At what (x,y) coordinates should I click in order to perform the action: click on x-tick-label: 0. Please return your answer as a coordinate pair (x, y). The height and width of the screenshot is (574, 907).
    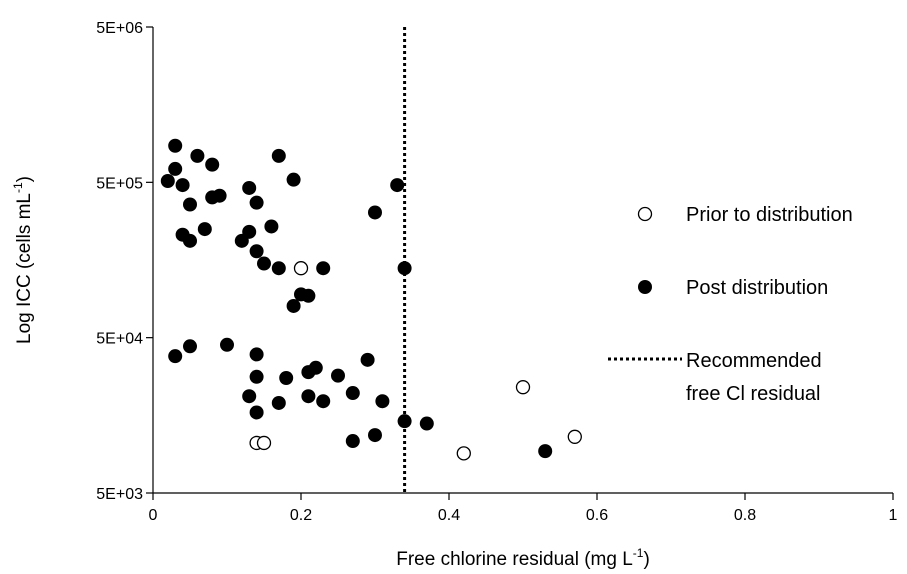
    Looking at the image, I should click on (153, 515).